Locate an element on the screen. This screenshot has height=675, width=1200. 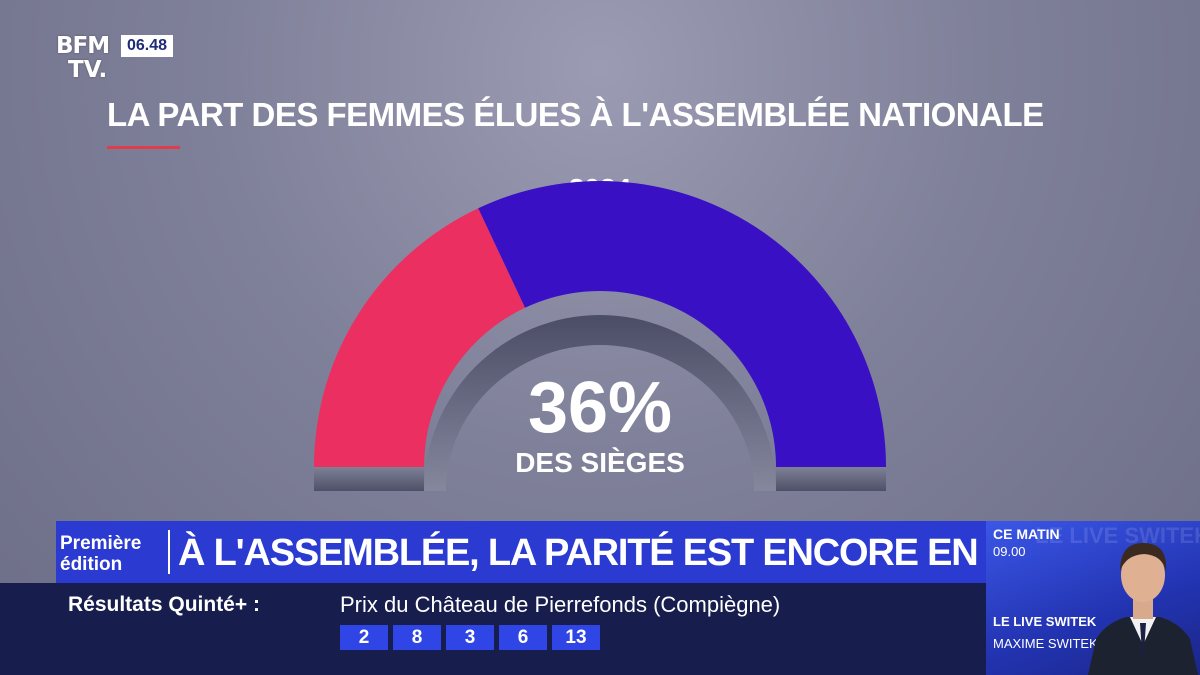
edition-line-1: Première is located at coordinates (101, 543).